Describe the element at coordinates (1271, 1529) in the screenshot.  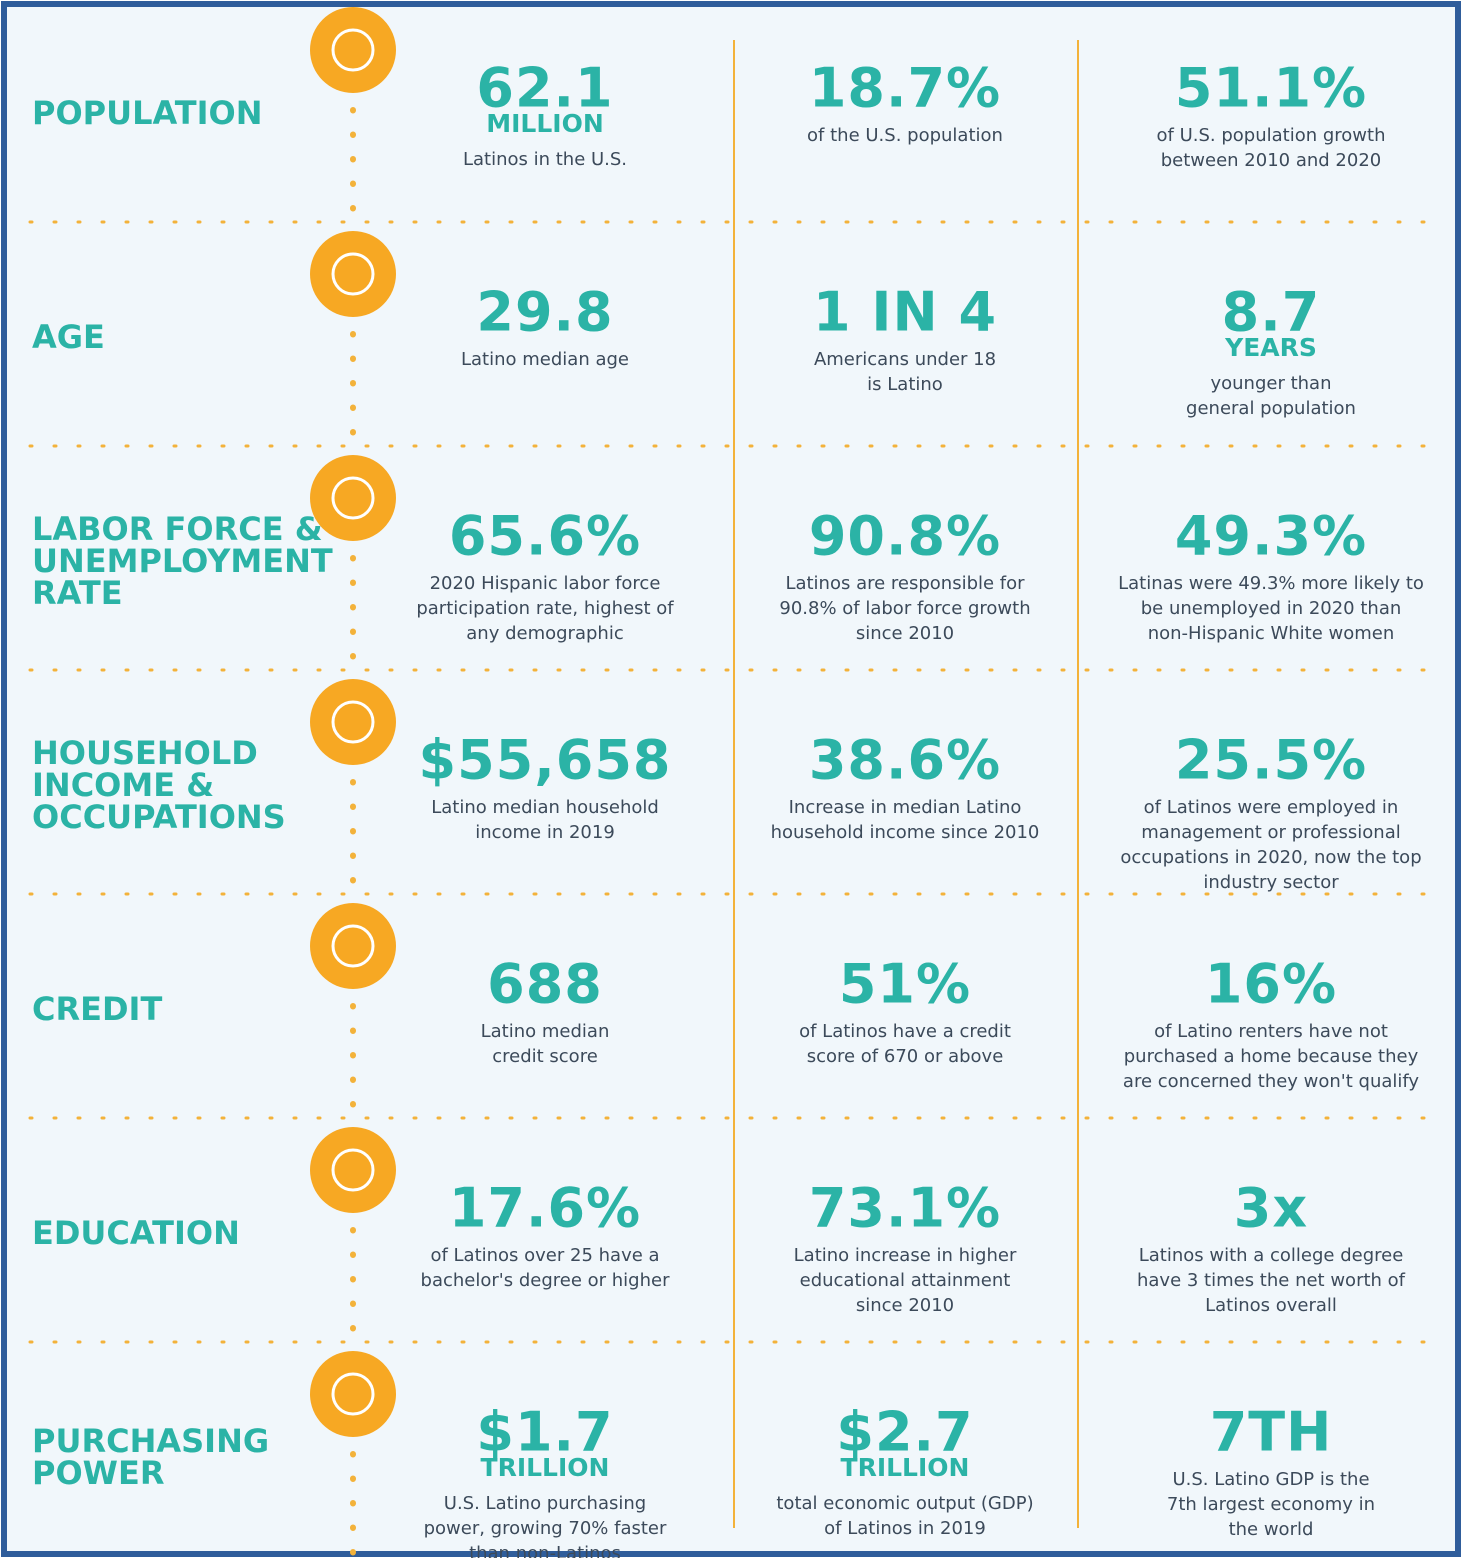
I see `stat-desc: the world` at that location.